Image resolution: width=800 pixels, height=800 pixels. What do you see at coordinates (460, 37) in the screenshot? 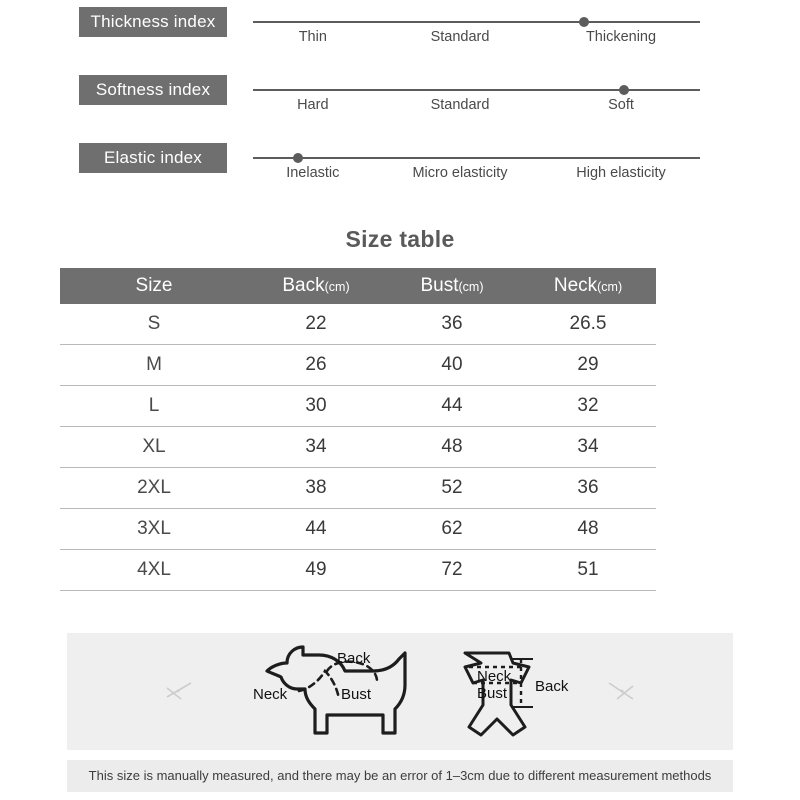
I see `slider-label-standard: Standard` at bounding box center [460, 37].